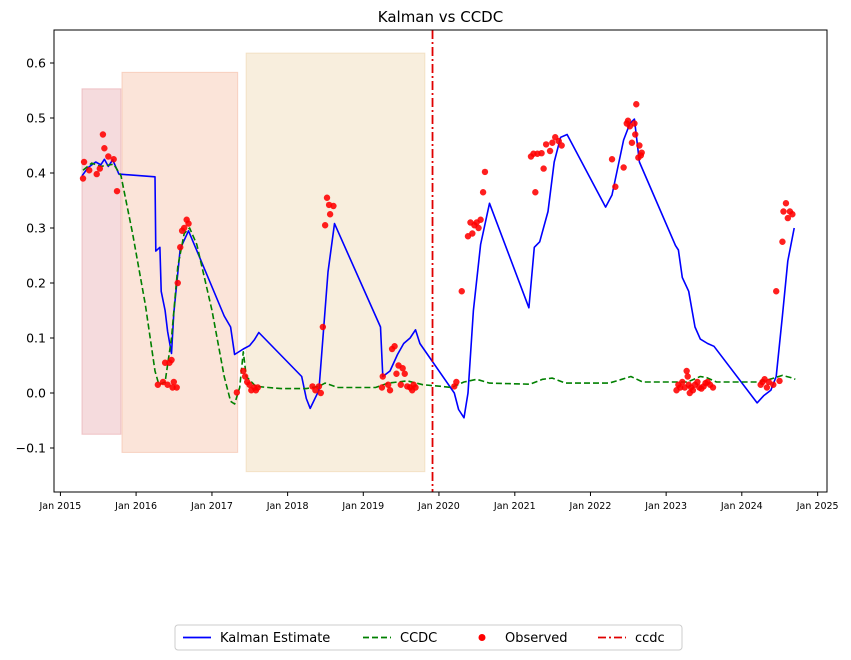  I want to click on legend-label: Observed, so click(536, 638).